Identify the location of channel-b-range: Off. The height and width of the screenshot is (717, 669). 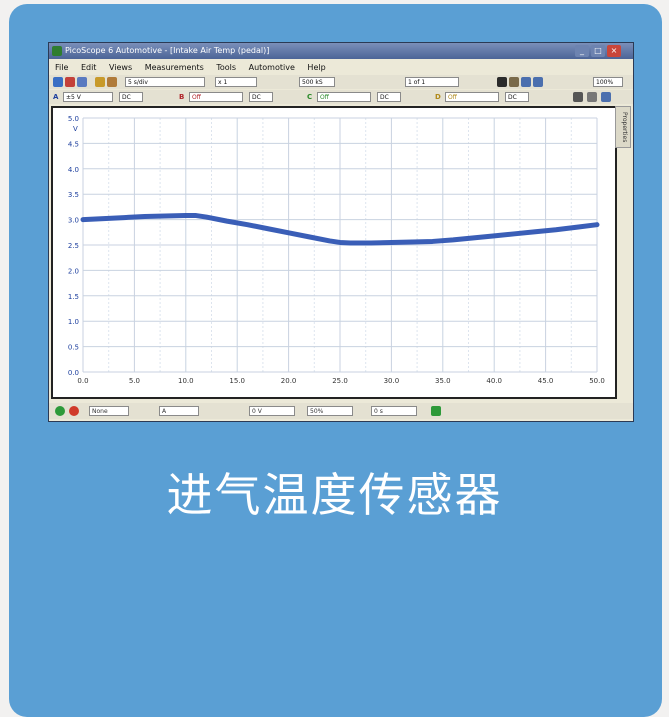
(216, 97).